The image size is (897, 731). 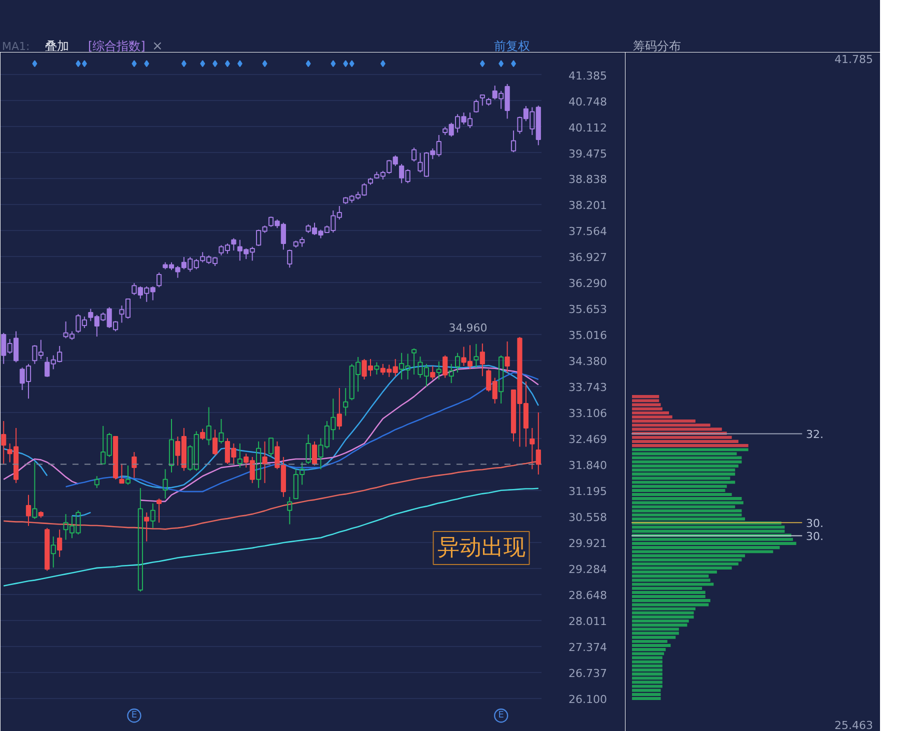 I want to click on text: [综合指数], so click(x=117, y=46).